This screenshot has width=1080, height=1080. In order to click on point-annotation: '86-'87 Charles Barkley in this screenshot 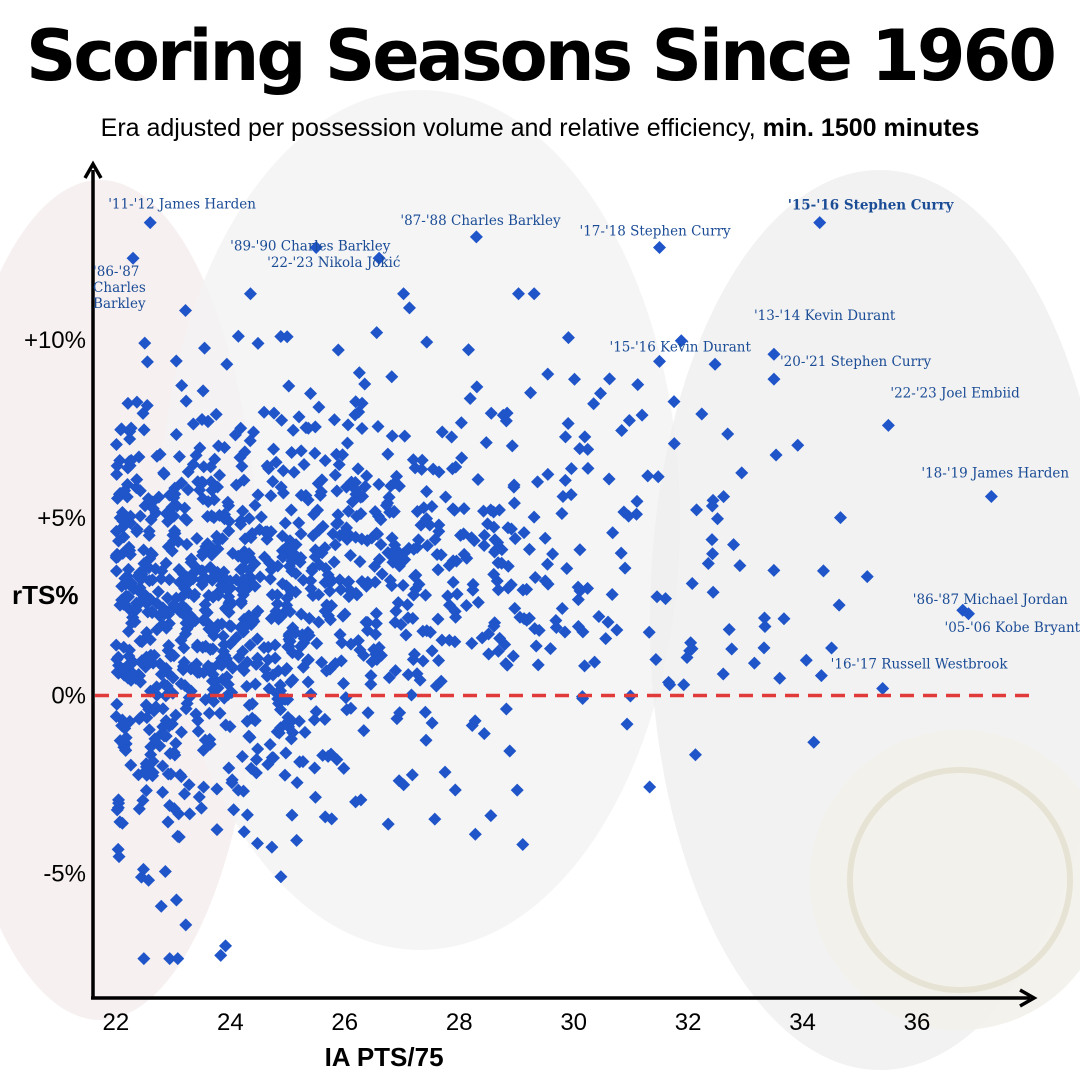, I will do `click(119, 288)`.